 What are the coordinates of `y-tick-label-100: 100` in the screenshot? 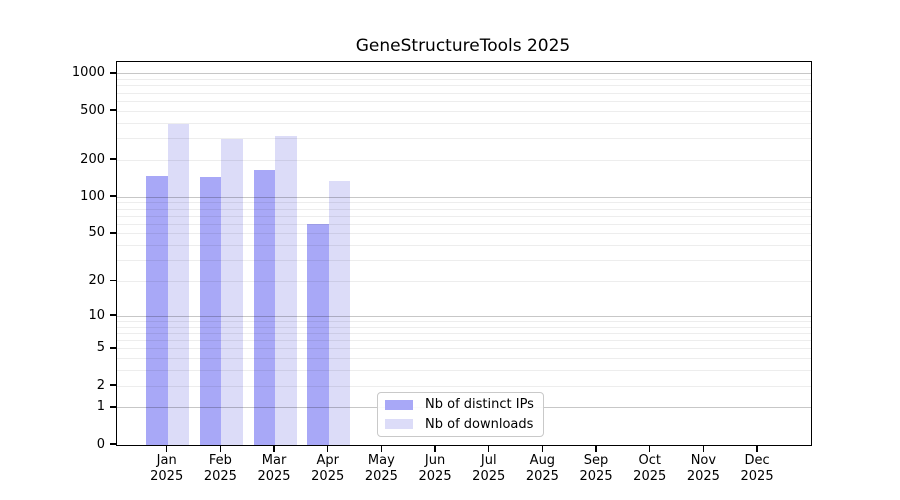 It's located at (92, 196).